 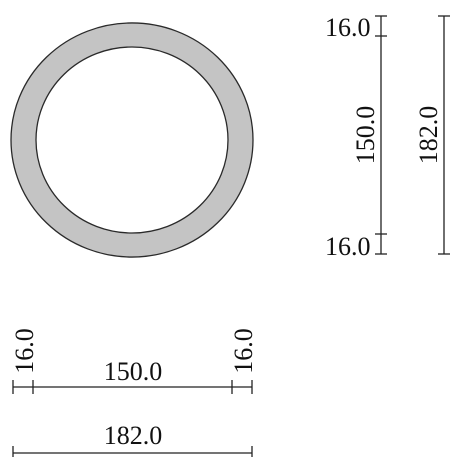 What do you see at coordinates (387, 137) in the screenshot?
I see `right-dimension-chain: 16.0 150.0 16.0 182.0` at bounding box center [387, 137].